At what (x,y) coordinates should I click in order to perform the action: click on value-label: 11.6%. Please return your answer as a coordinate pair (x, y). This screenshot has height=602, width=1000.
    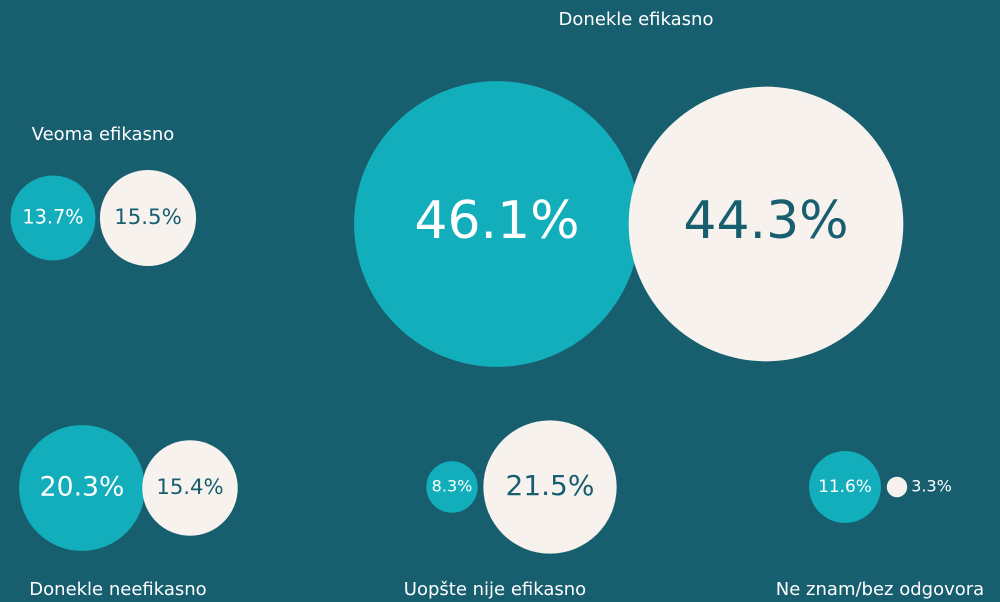
    Looking at the image, I should click on (845, 486).